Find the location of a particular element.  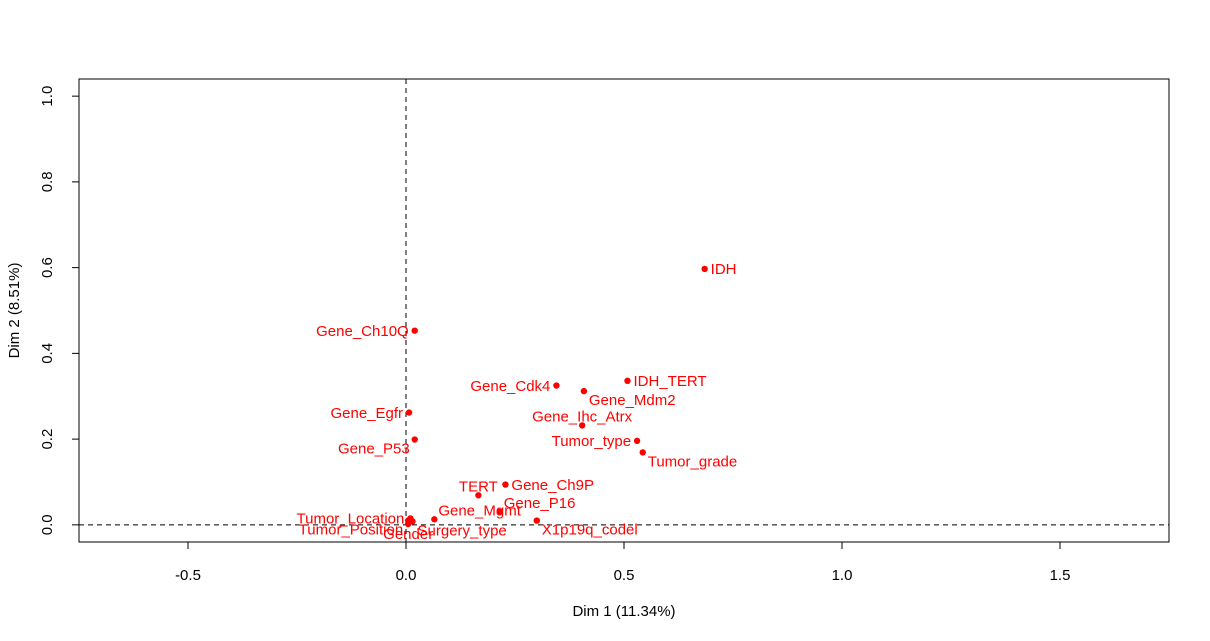

x-tick-label: 0.5 is located at coordinates (624, 575).